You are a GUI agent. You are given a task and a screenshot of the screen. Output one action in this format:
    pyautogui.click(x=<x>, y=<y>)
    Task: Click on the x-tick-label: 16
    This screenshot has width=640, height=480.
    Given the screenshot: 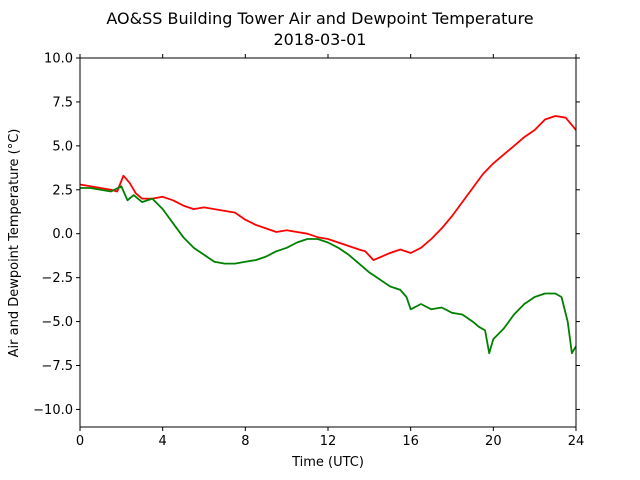 What is the action you would take?
    pyautogui.click(x=410, y=441)
    